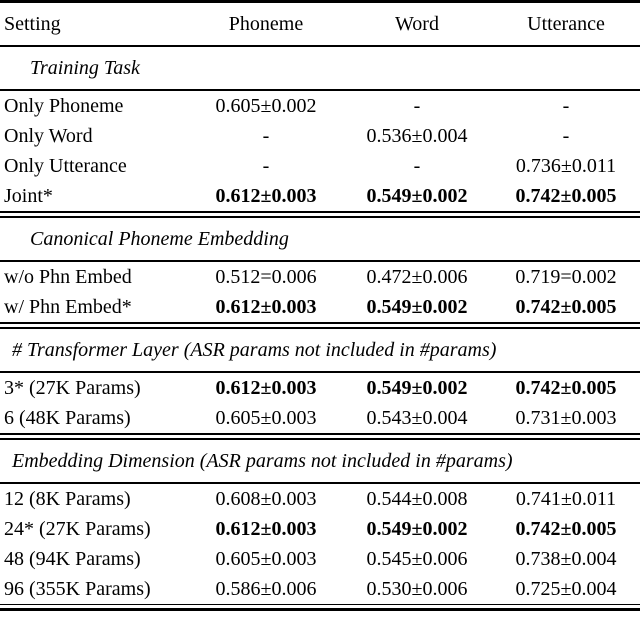 The width and height of the screenshot is (640, 630). What do you see at coordinates (67, 418) in the screenshot?
I see `row-setting: 6 (48K Params)` at bounding box center [67, 418].